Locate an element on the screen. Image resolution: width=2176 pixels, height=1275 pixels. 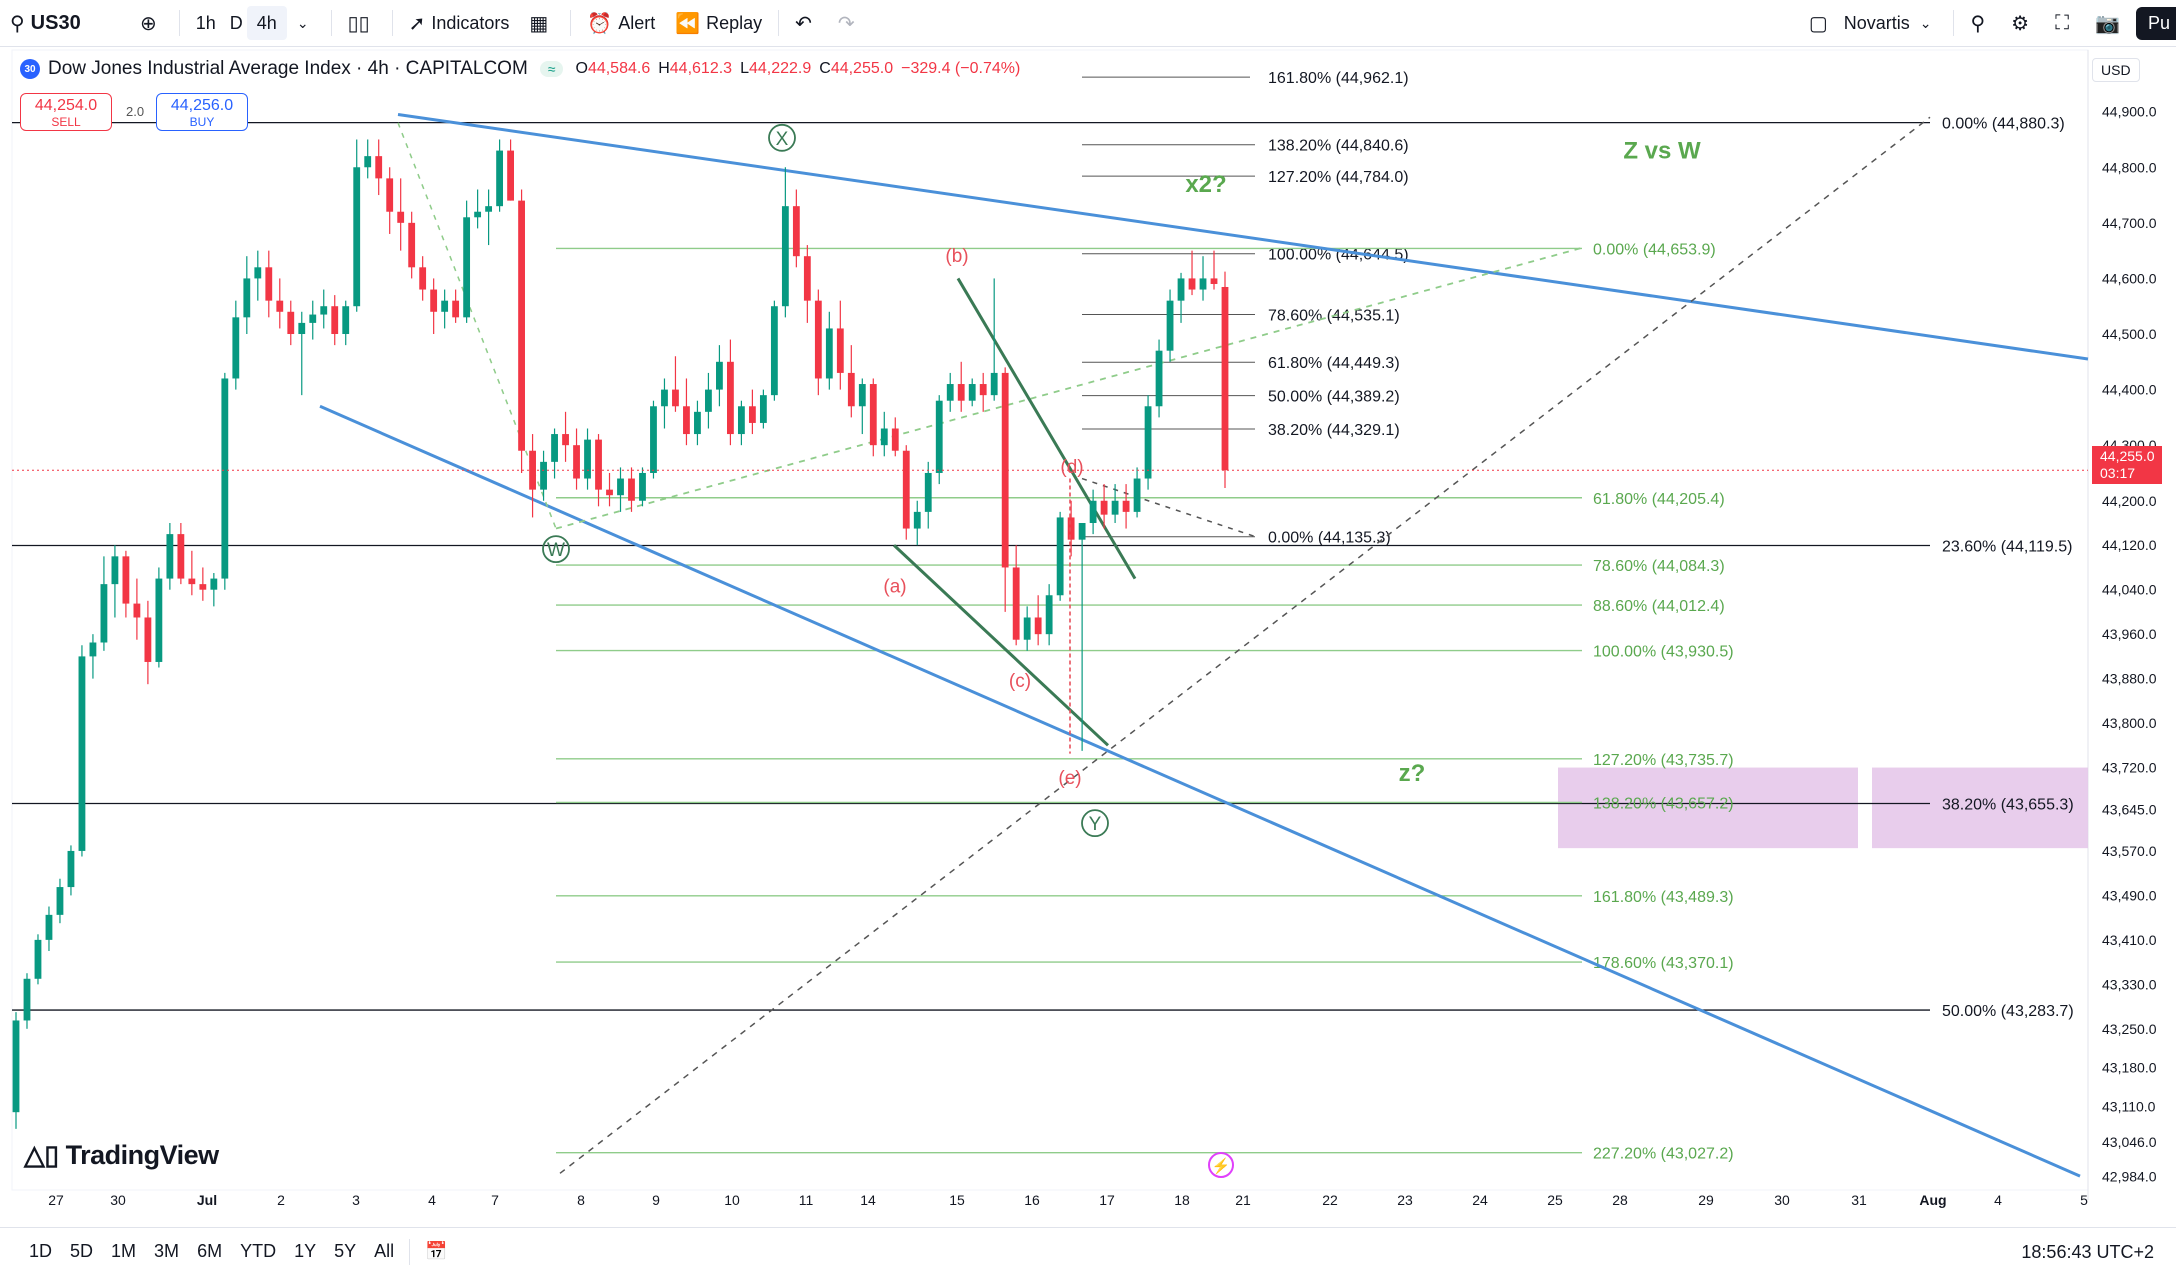
goto-date-button: 📅 is located at coordinates (436, 1251).